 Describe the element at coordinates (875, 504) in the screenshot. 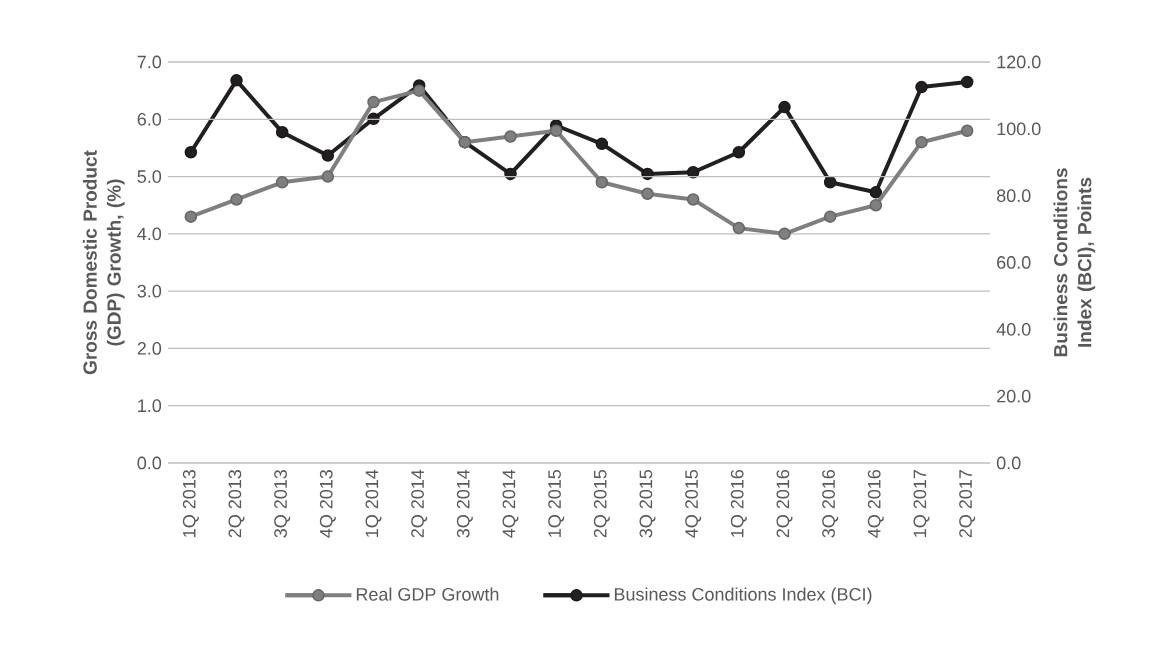

I see `x-tick-label: 4Q 2016` at that location.